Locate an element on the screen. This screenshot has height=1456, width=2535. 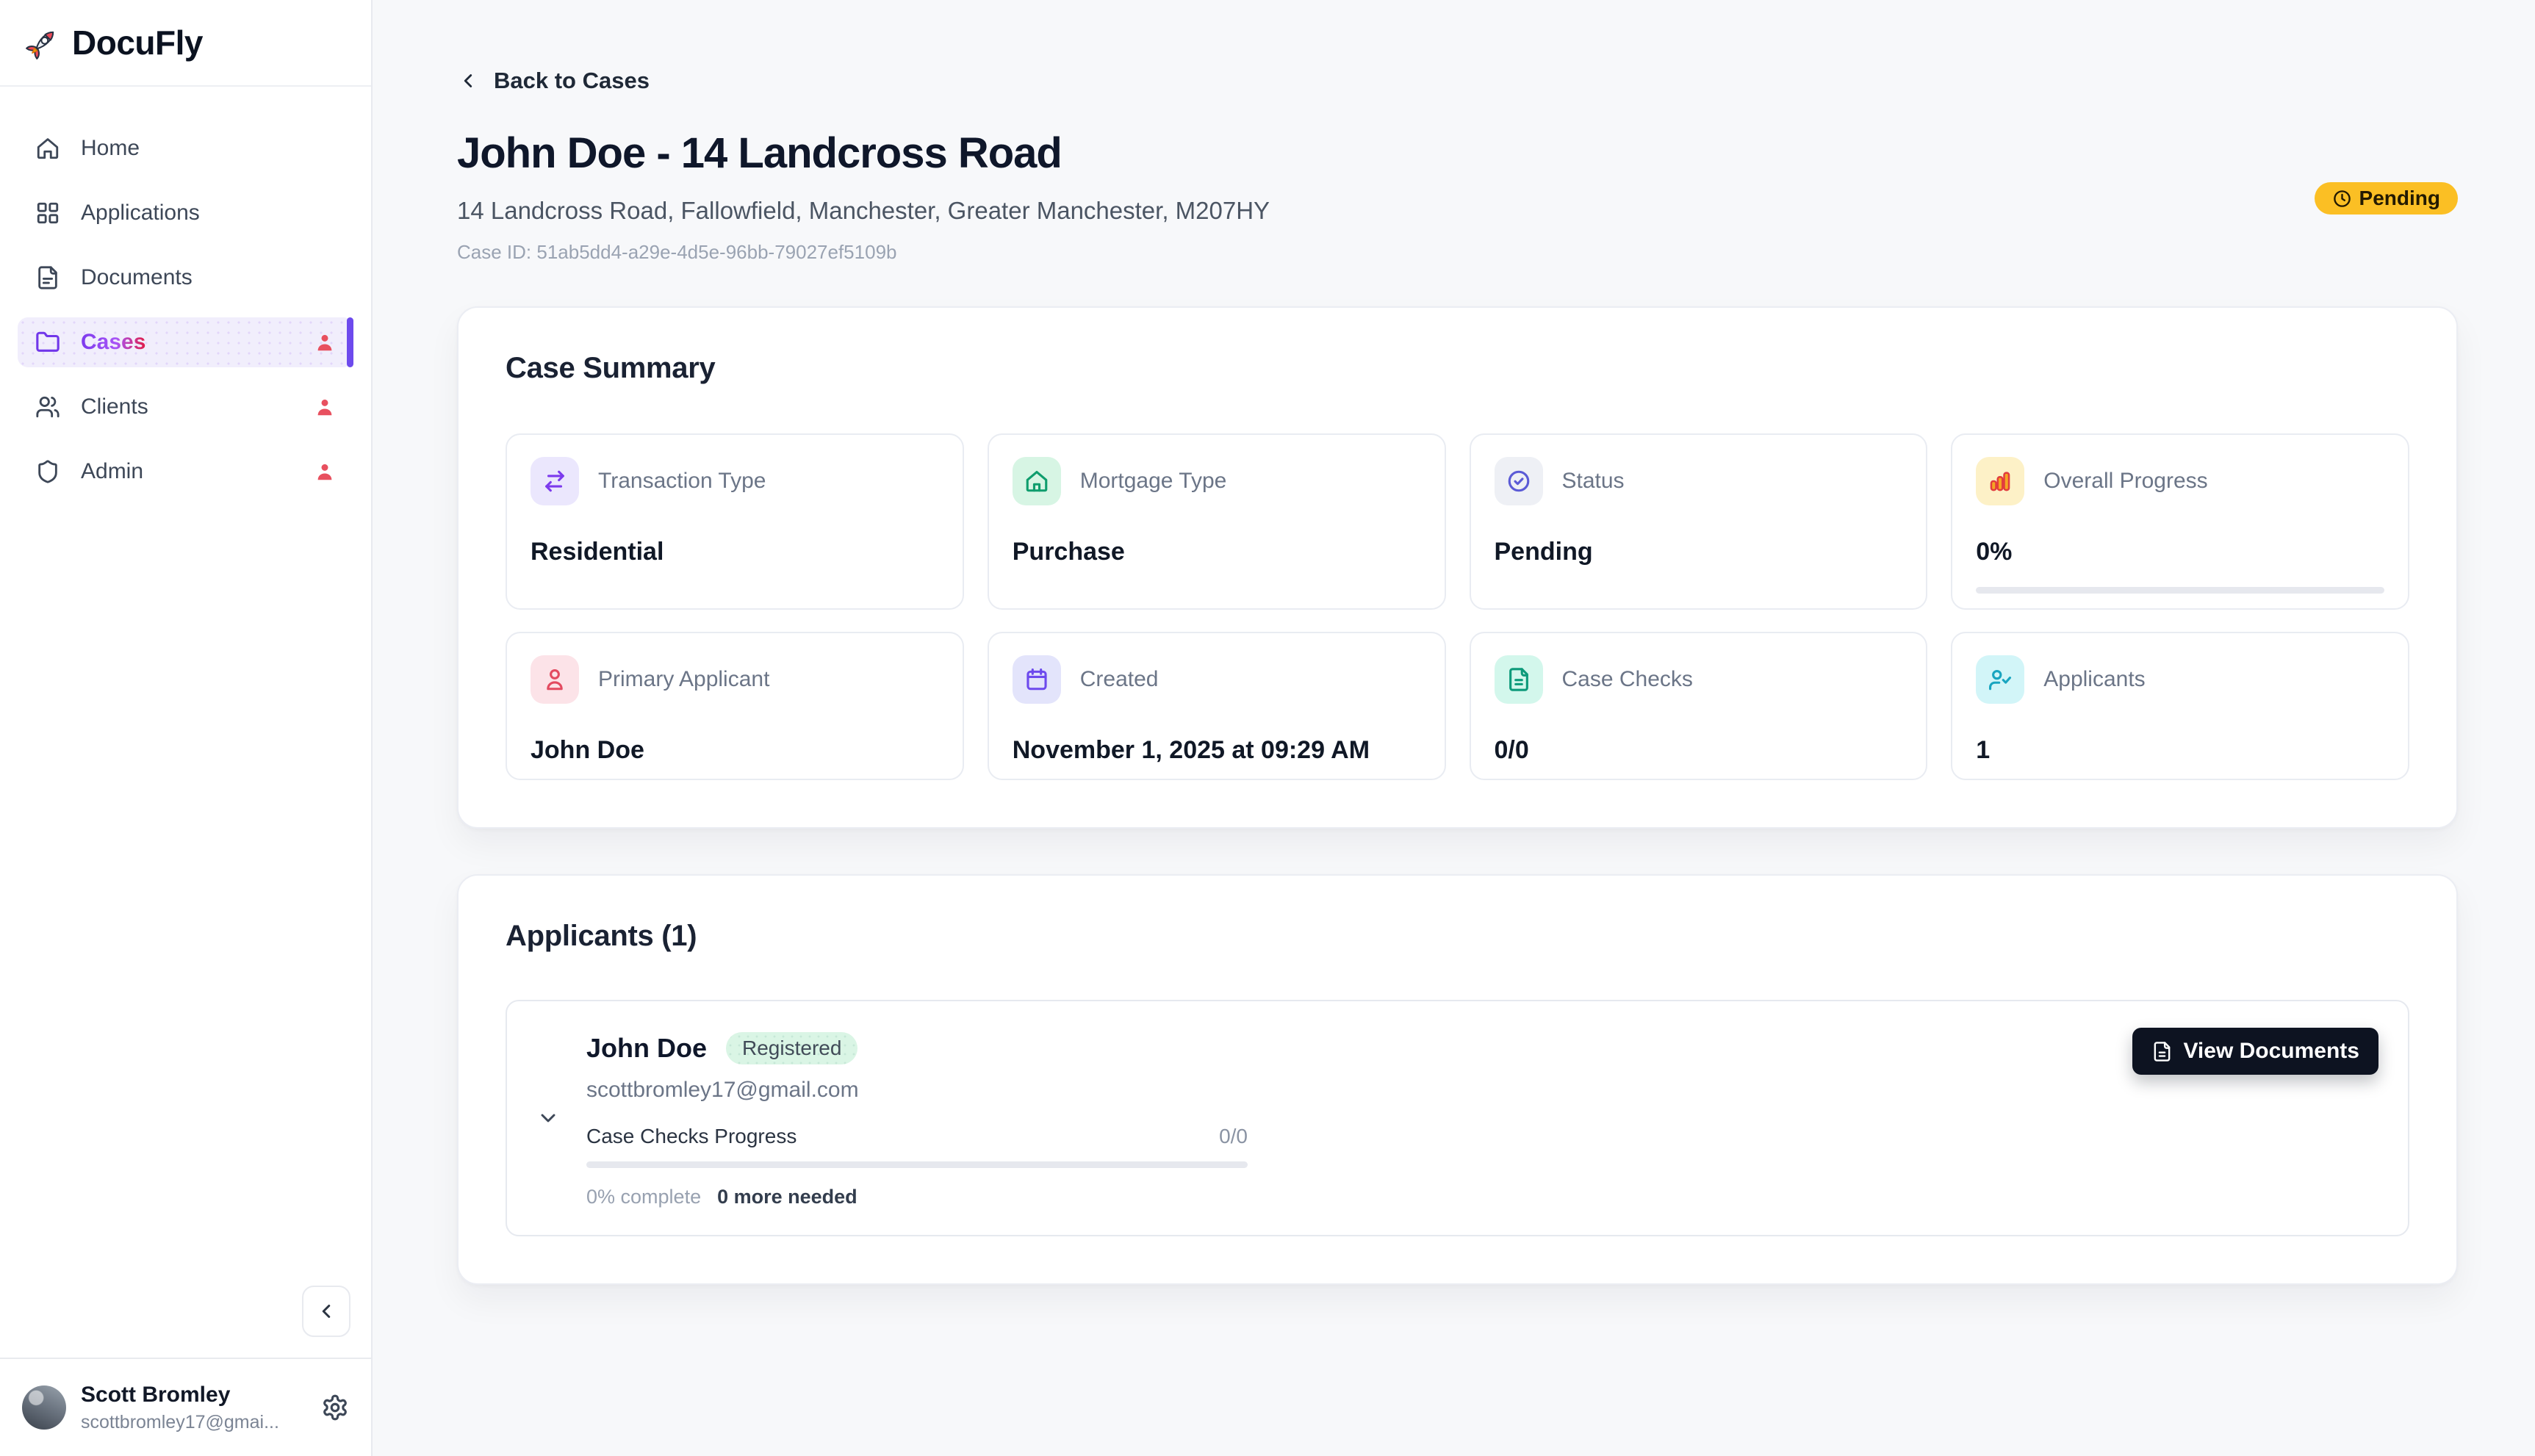
card-label: Created is located at coordinates (1119, 679).